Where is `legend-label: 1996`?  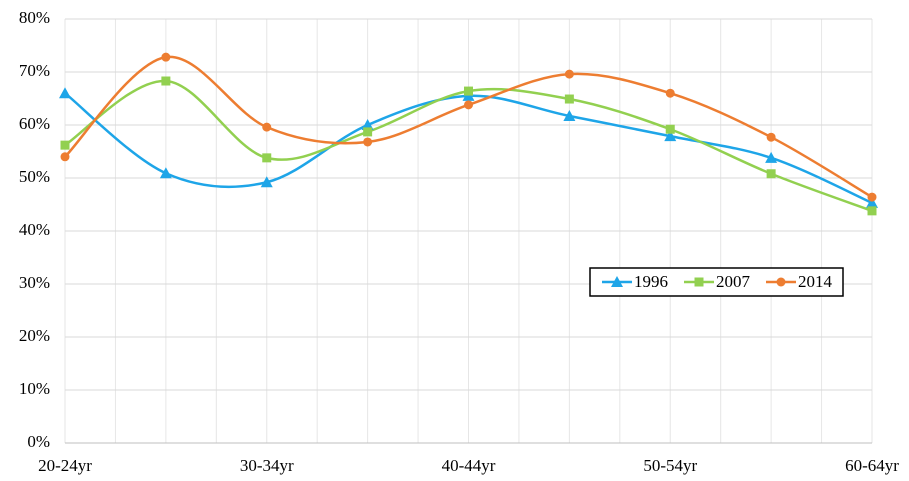 legend-label: 1996 is located at coordinates (651, 281).